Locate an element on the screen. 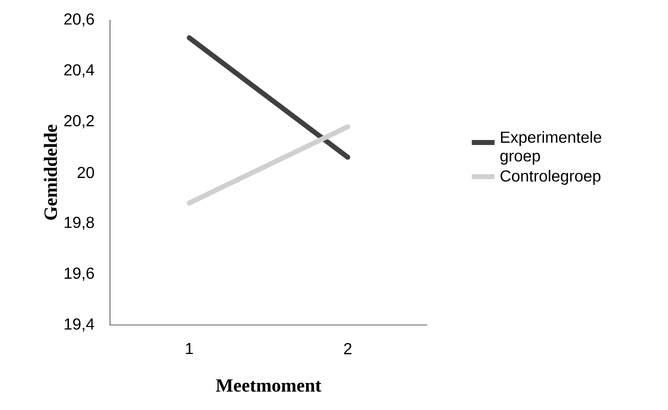 This screenshot has height=410, width=668. y-tick-label: 20 is located at coordinates (86, 172).